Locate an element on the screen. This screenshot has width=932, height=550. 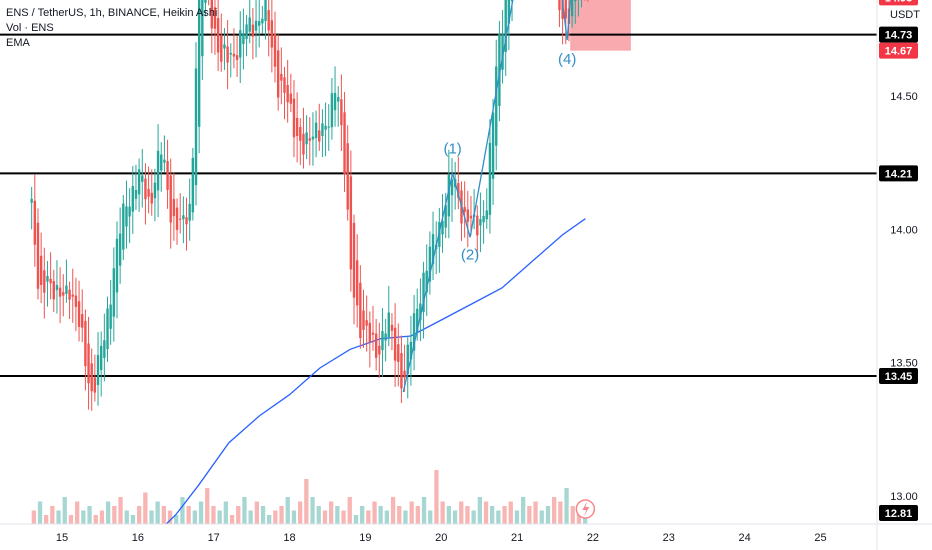
elliott-wave-label: (2) is located at coordinates (470, 254).